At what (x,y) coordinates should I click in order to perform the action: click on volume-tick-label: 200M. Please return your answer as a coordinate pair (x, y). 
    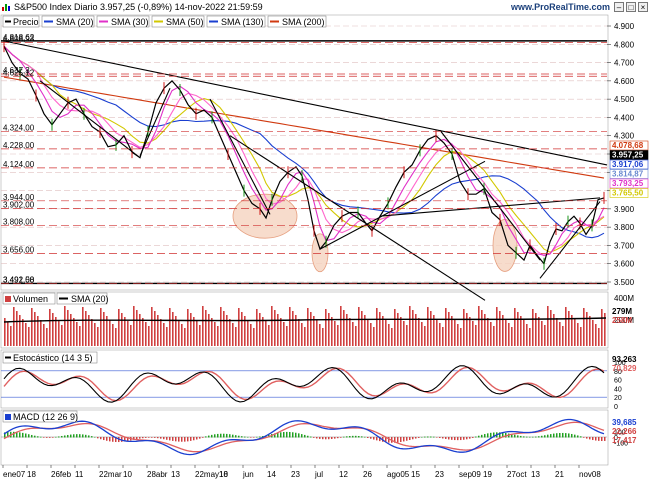
    Looking at the image, I should click on (624, 320).